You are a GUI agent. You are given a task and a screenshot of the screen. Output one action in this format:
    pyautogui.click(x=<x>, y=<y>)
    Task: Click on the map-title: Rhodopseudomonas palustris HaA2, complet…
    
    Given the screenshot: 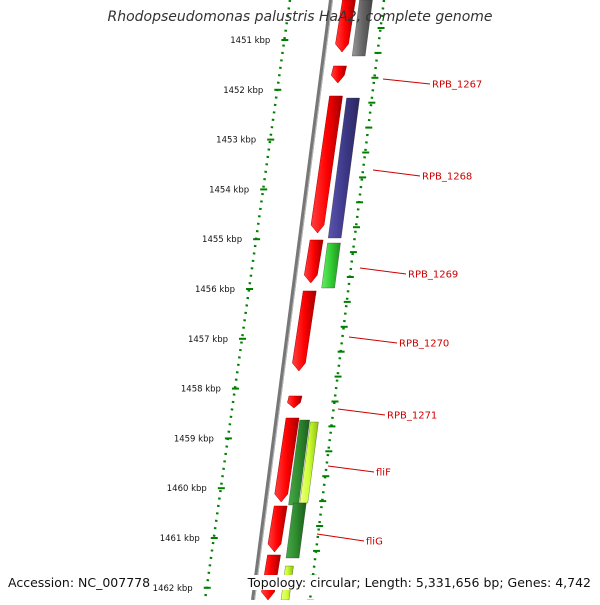 What is the action you would take?
    pyautogui.click(x=300, y=17)
    